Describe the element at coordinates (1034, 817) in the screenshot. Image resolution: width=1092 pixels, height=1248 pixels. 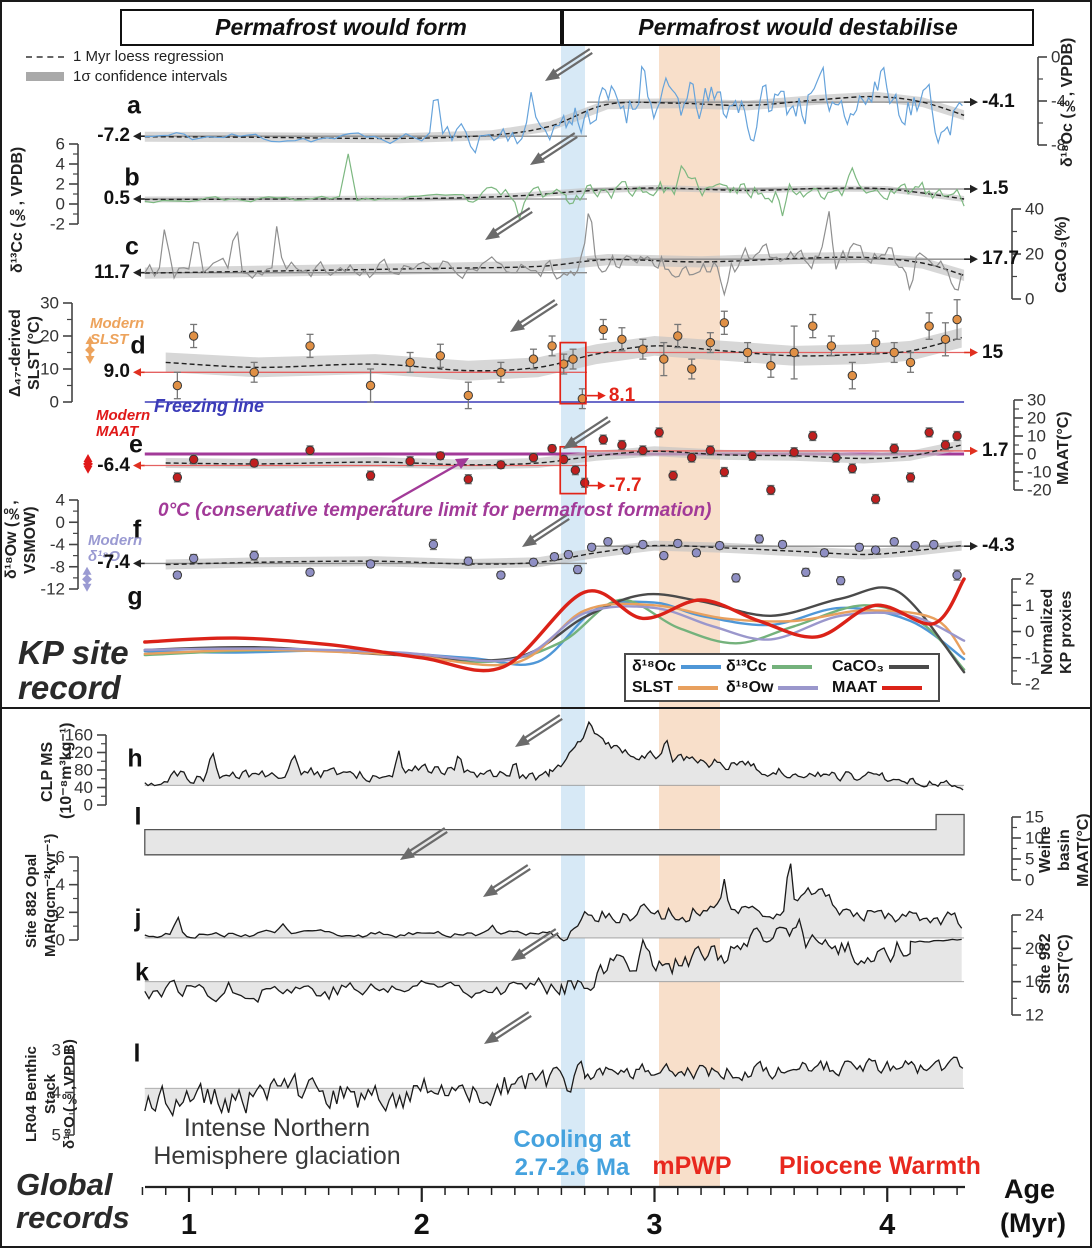
I see `tick-label: 15` at that location.